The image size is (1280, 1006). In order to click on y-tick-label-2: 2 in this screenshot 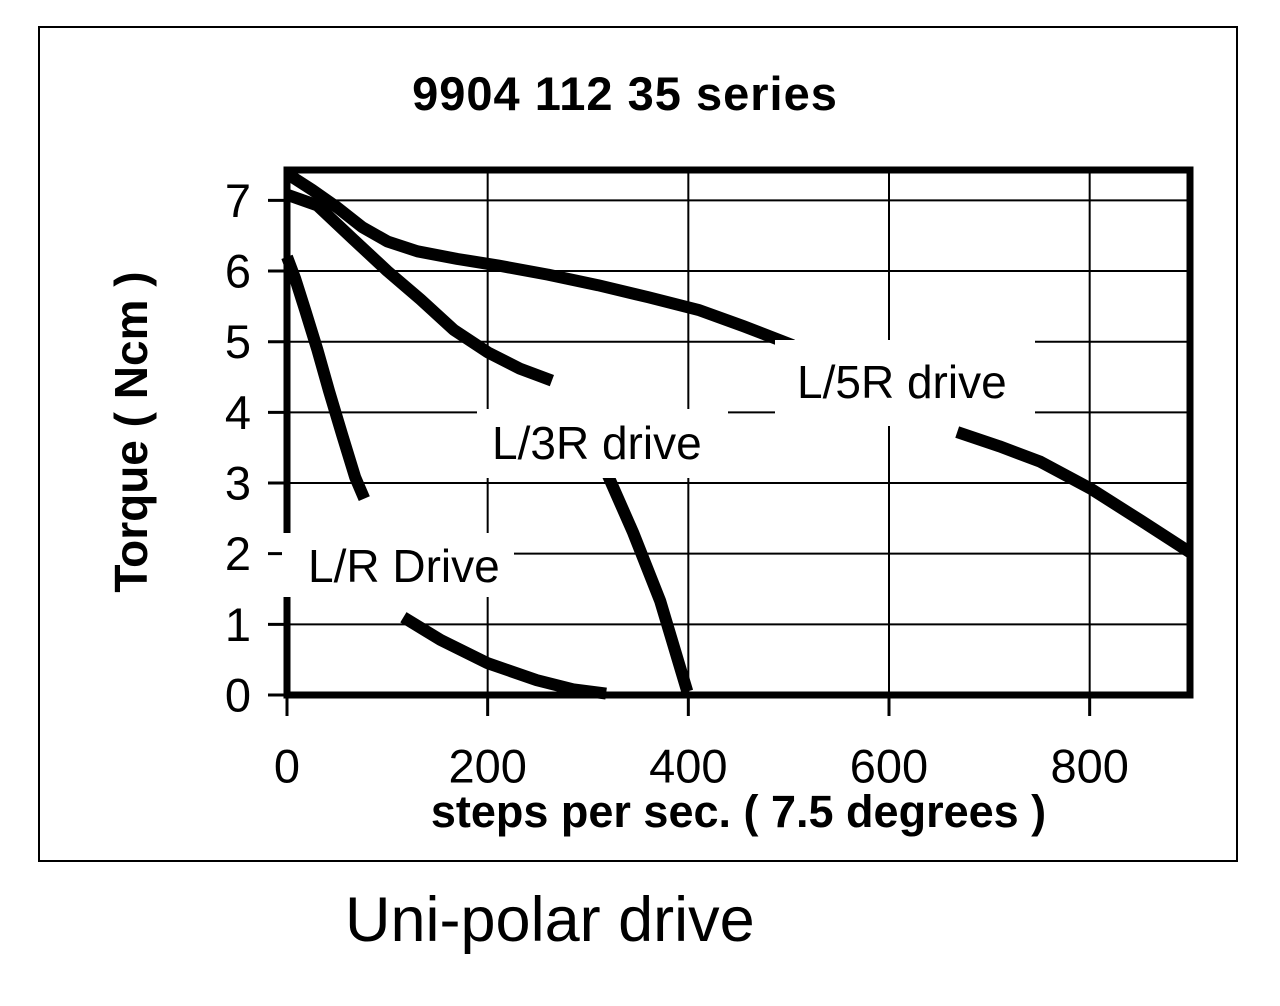, I will do `click(238, 553)`.